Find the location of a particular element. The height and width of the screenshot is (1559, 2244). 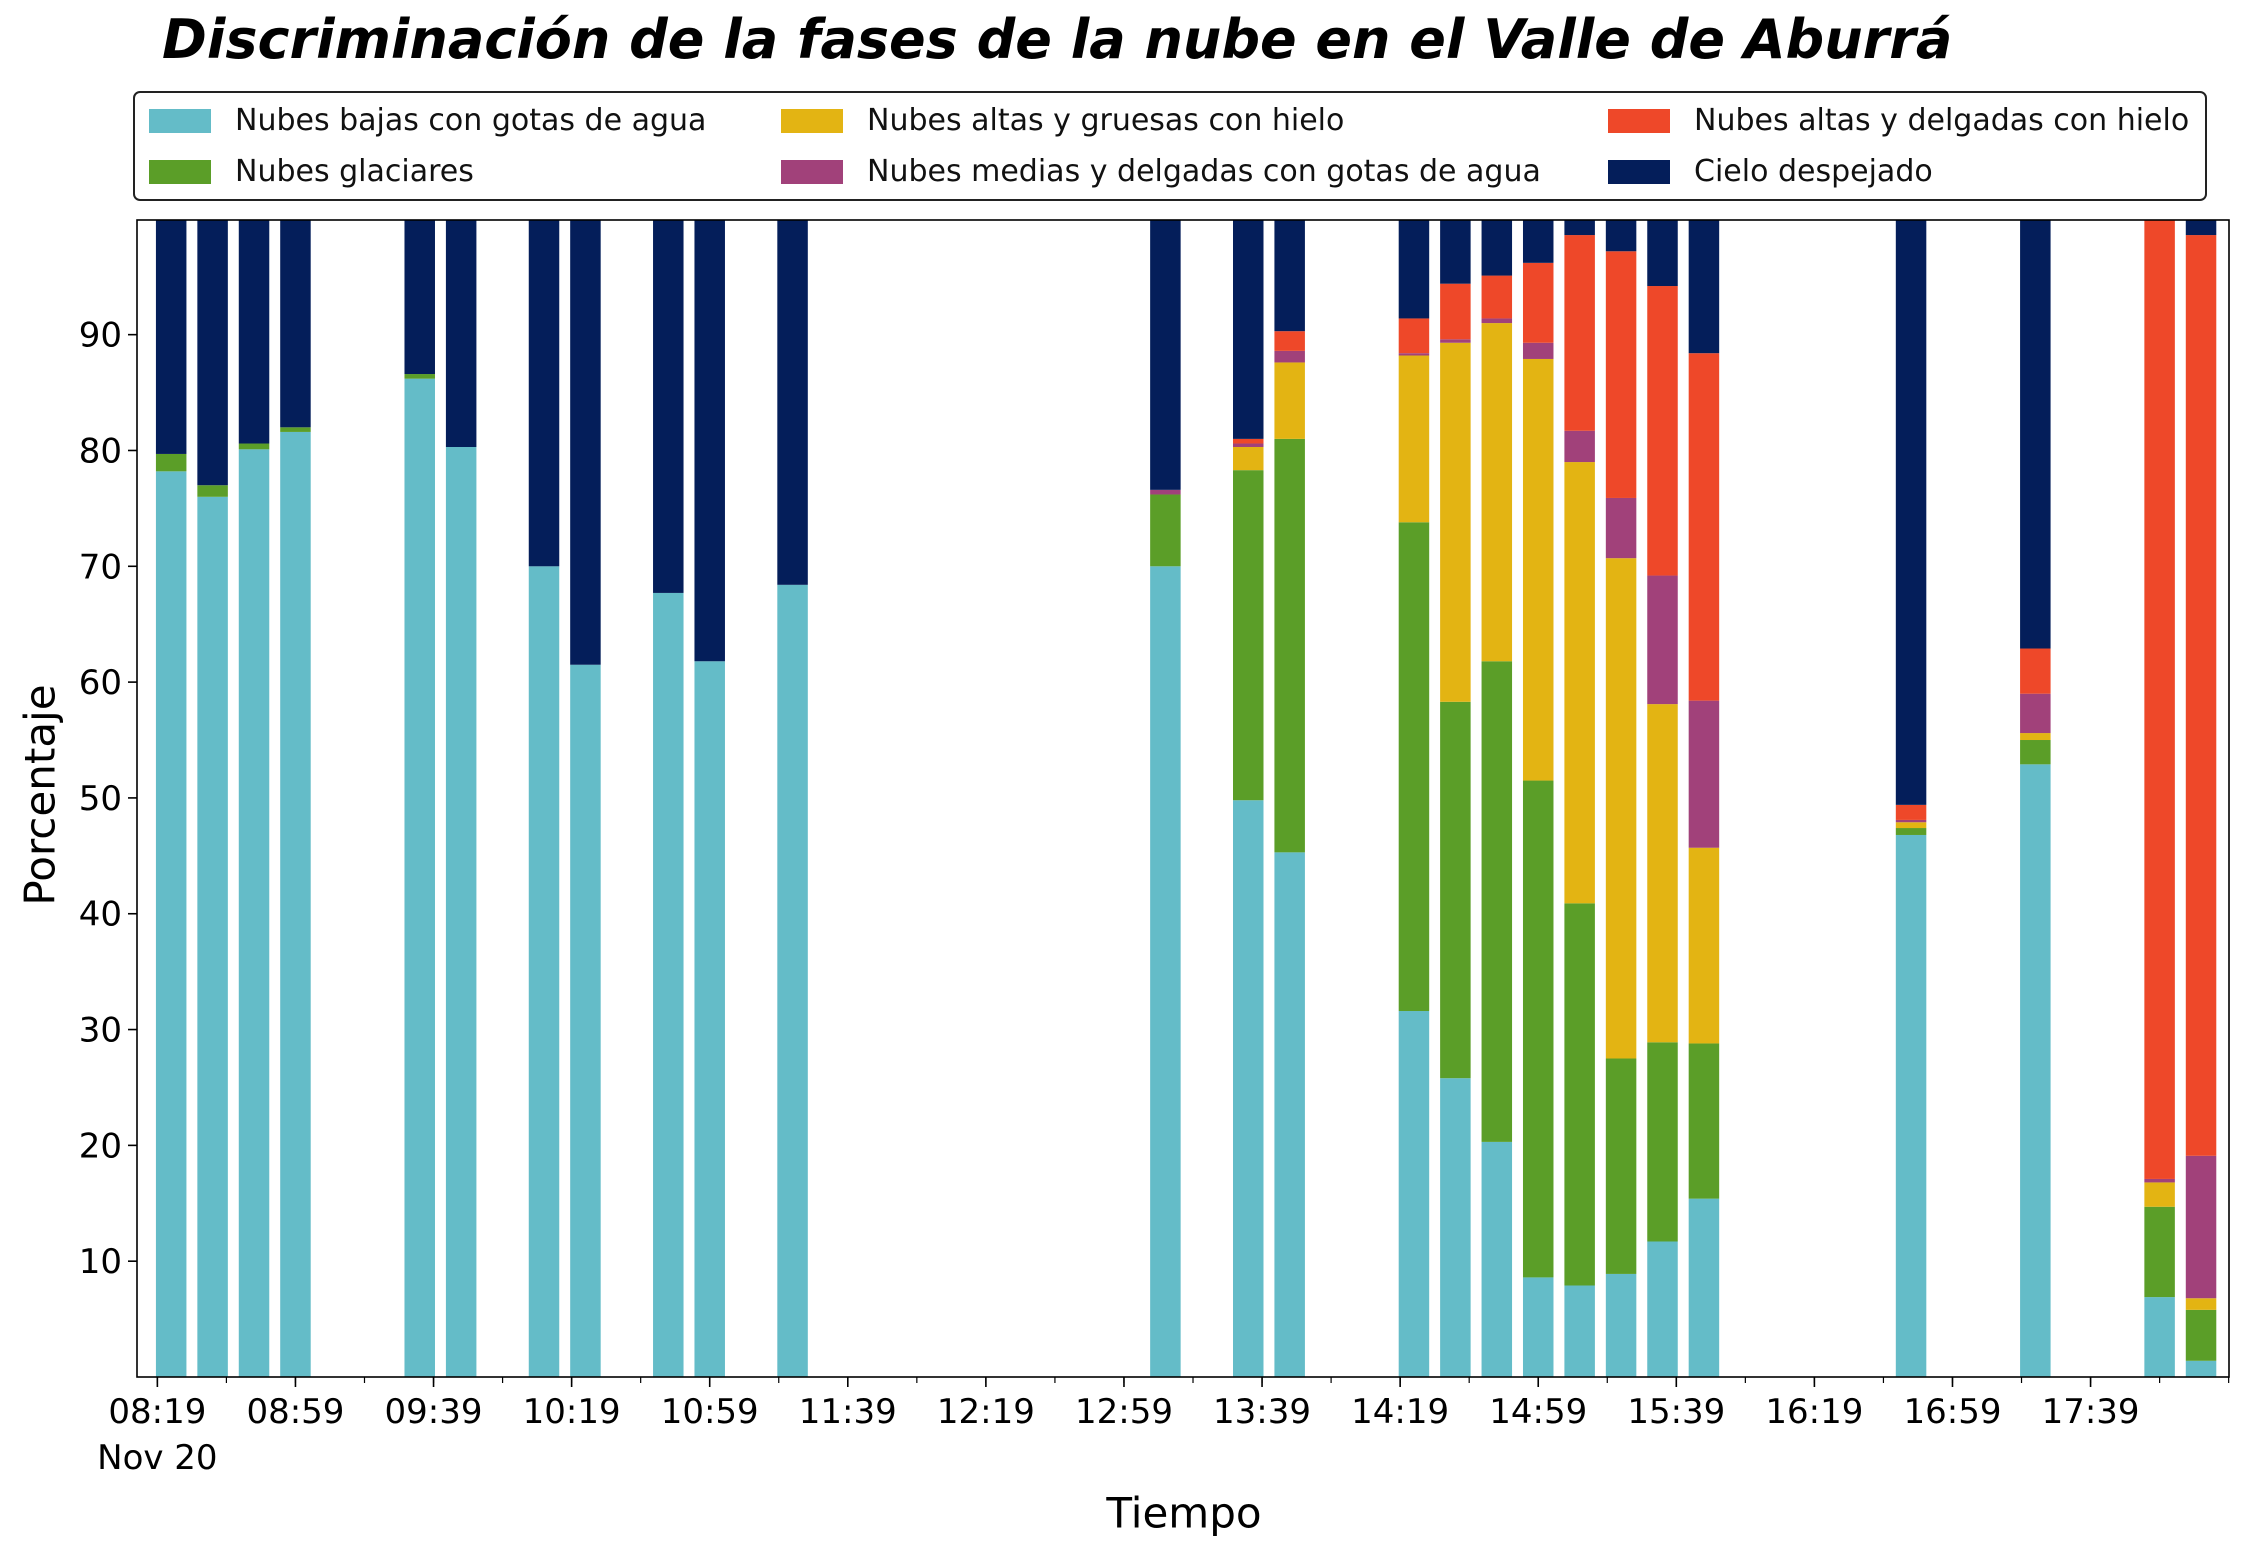

legend-item-despejado: Cielo despejado is located at coordinates (1770, 171).